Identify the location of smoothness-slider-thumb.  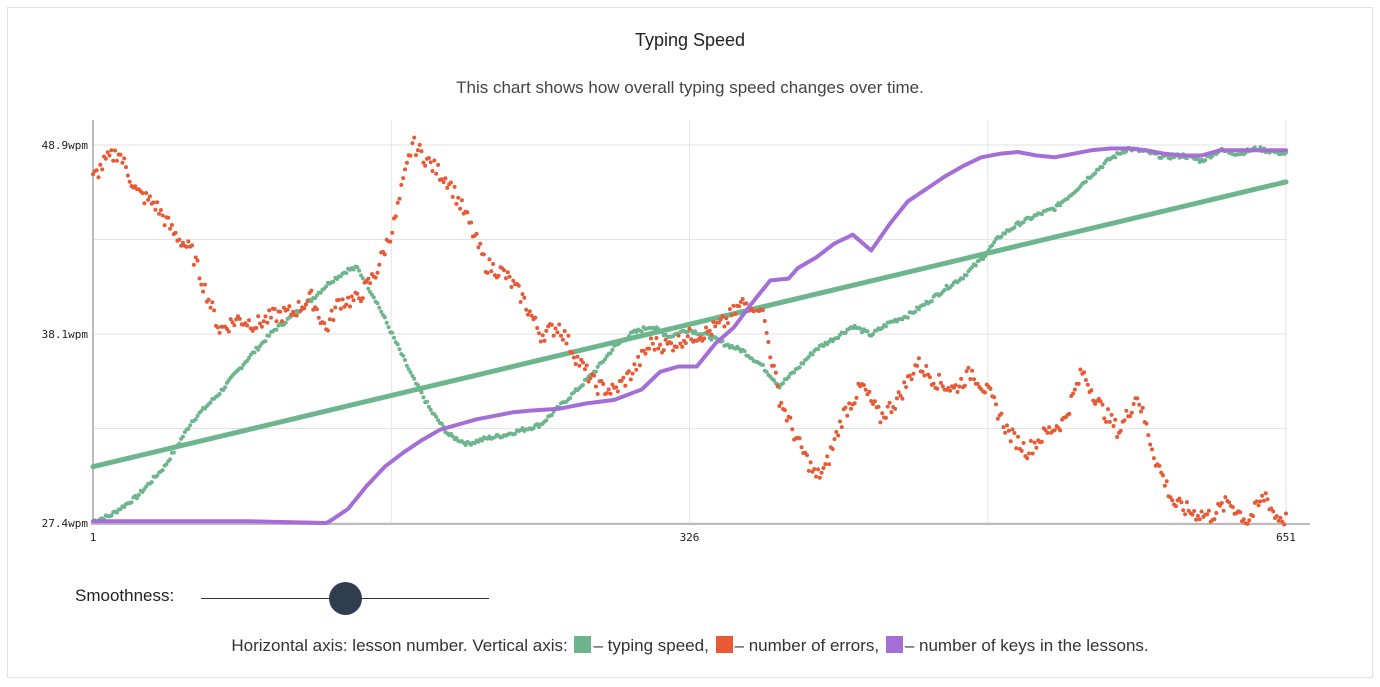
(345, 598).